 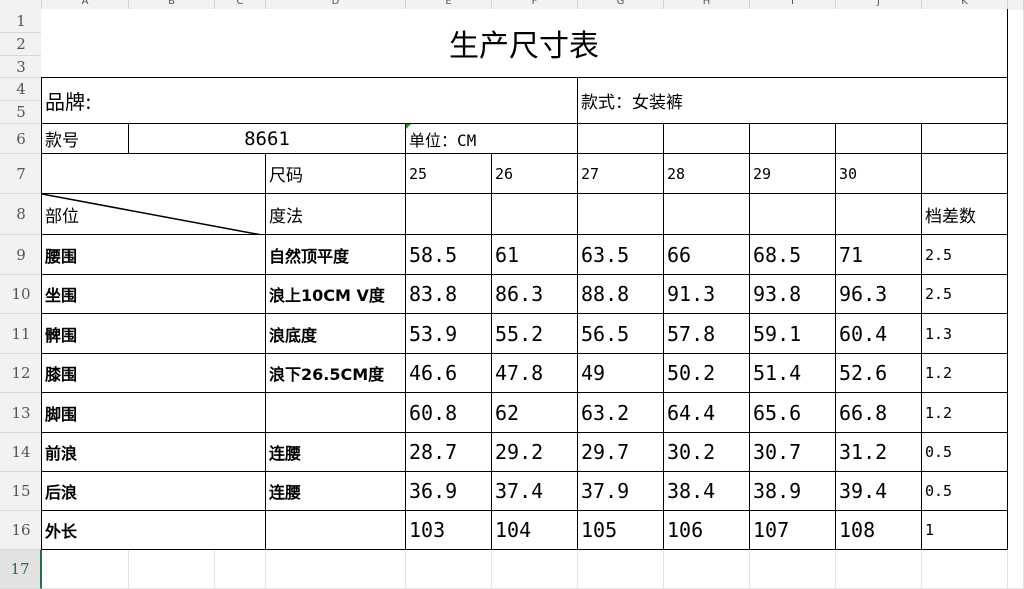 I want to click on grade-value: 1.3, so click(x=964, y=333).